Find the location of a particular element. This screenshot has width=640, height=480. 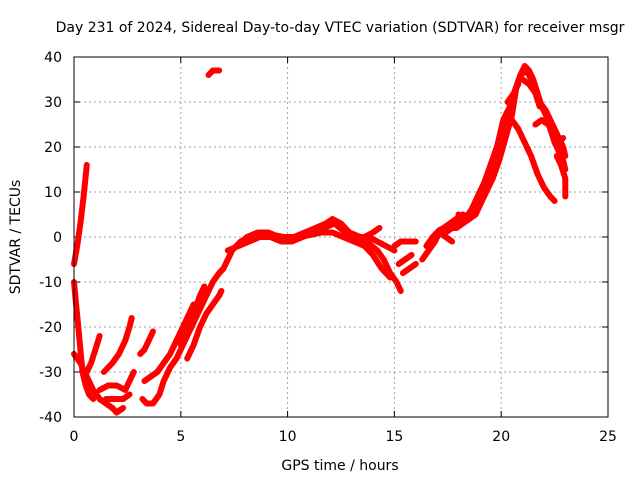

y-tick-label: 30 is located at coordinates (53, 103).